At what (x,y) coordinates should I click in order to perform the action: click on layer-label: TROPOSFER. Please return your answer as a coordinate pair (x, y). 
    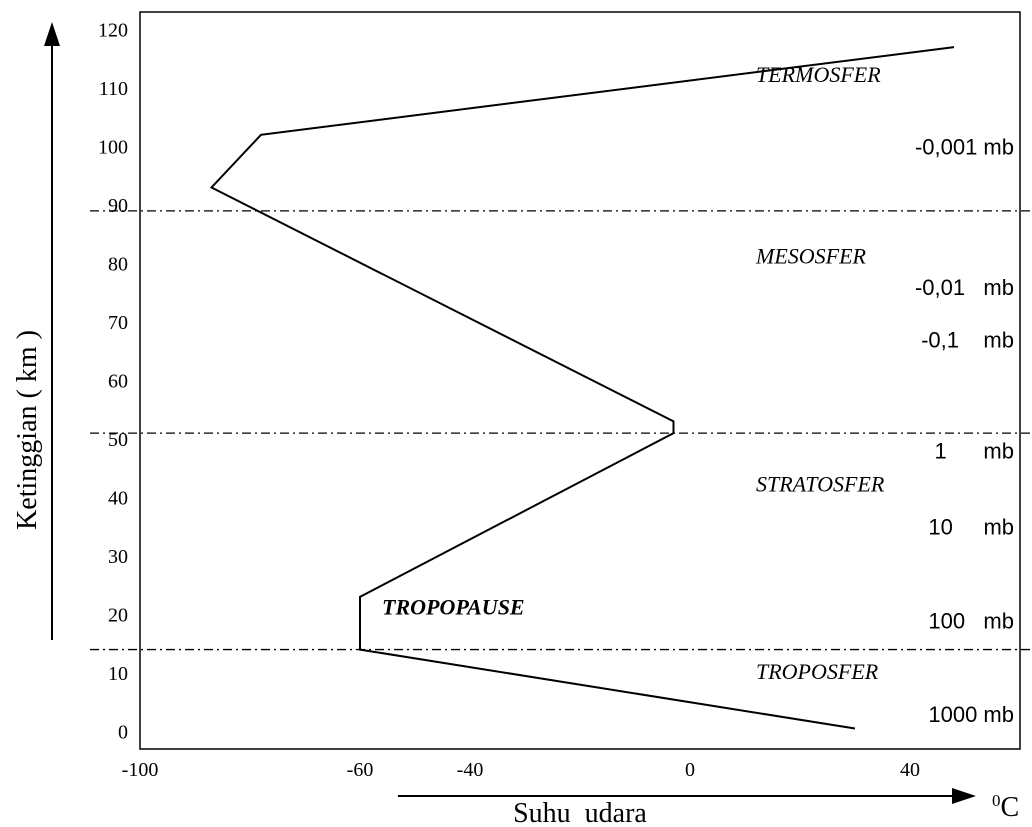
    Looking at the image, I should click on (817, 671).